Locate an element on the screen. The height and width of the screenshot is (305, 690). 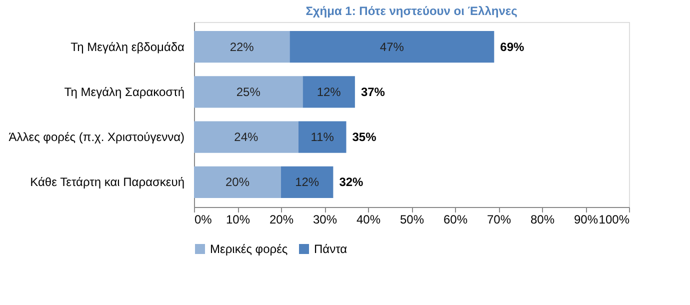
x-tick-label: 20% is located at coordinates (281, 219).